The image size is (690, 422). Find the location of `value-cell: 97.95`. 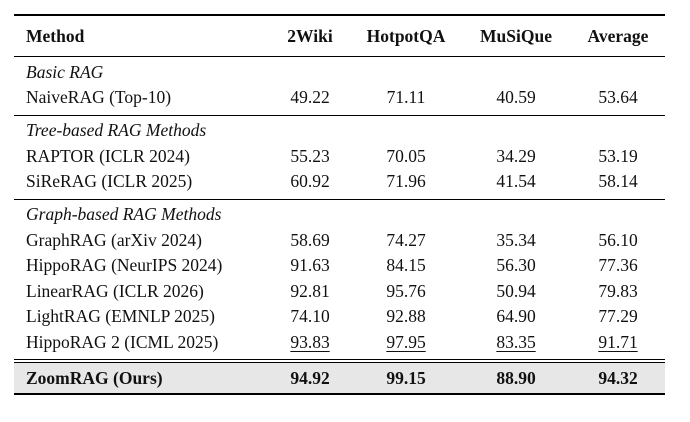

value-cell: 97.95 is located at coordinates (406, 342).